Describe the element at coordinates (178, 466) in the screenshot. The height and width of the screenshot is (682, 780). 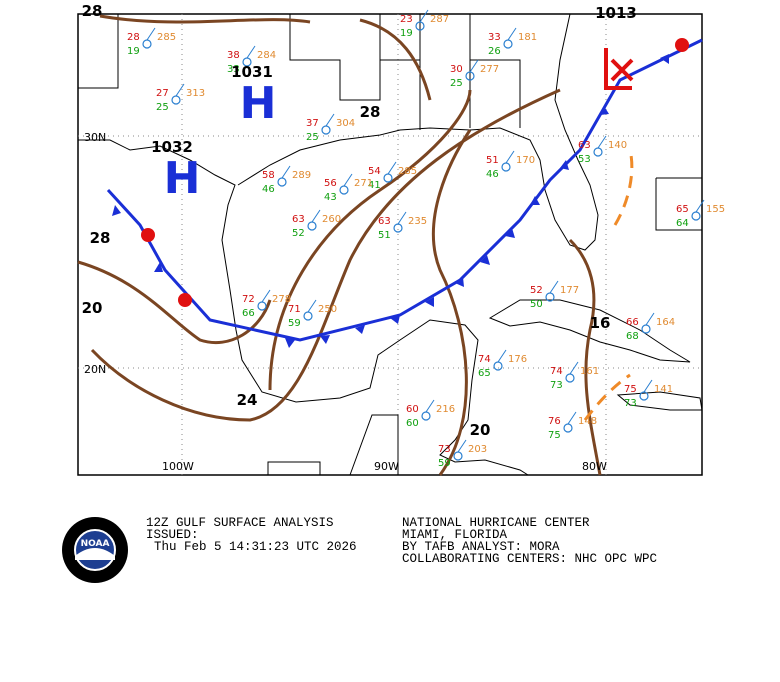
I see `grid-label: 100W` at that location.